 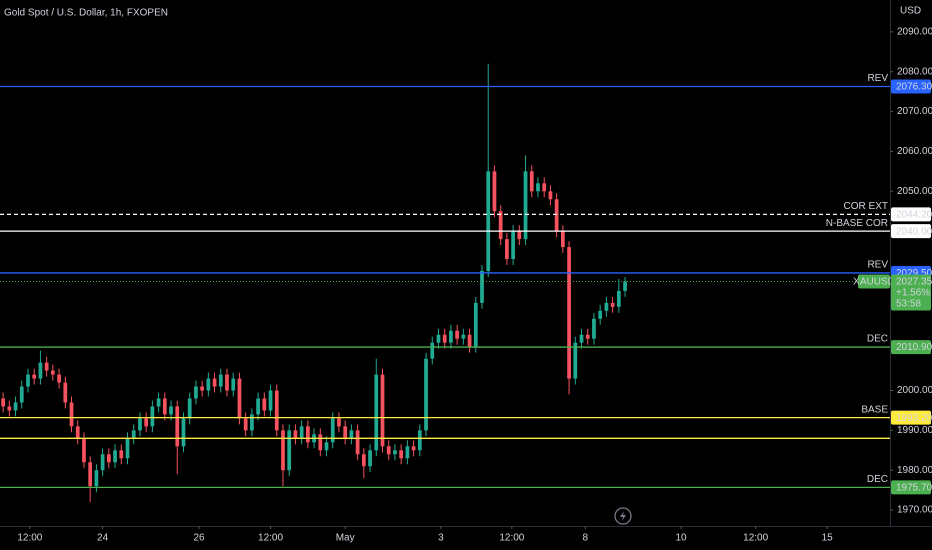 What do you see at coordinates (623, 516) in the screenshot?
I see `replay-icon` at bounding box center [623, 516].